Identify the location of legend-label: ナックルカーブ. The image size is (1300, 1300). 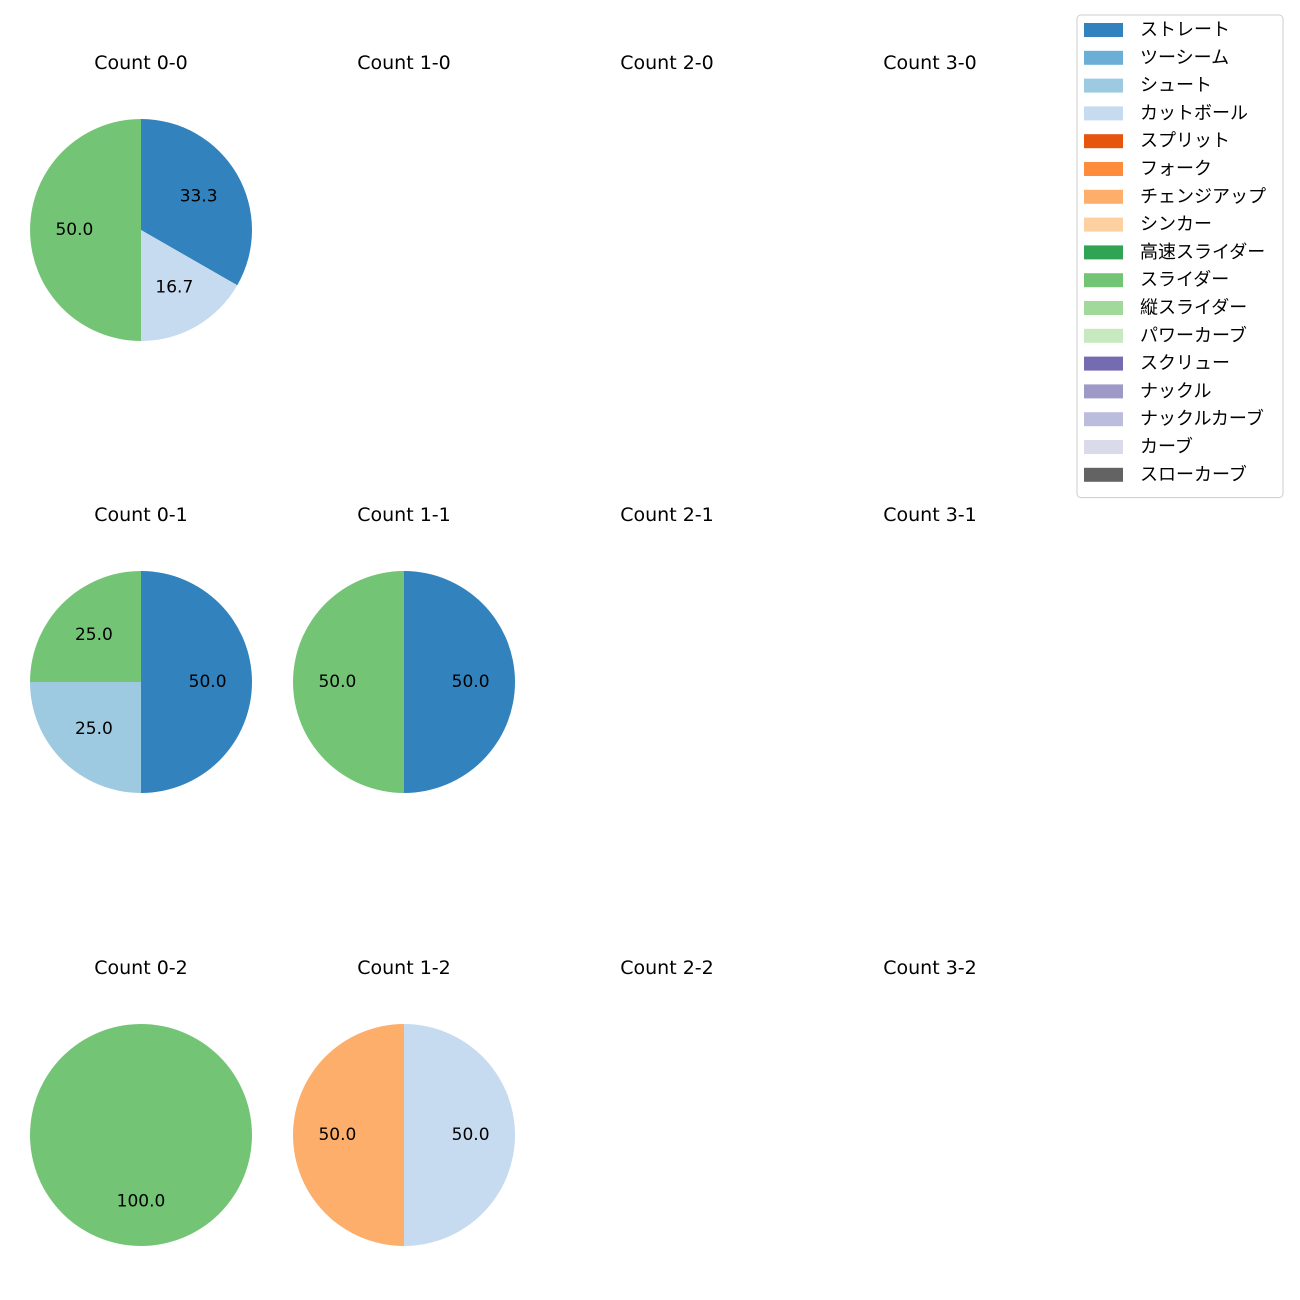
(1202, 419).